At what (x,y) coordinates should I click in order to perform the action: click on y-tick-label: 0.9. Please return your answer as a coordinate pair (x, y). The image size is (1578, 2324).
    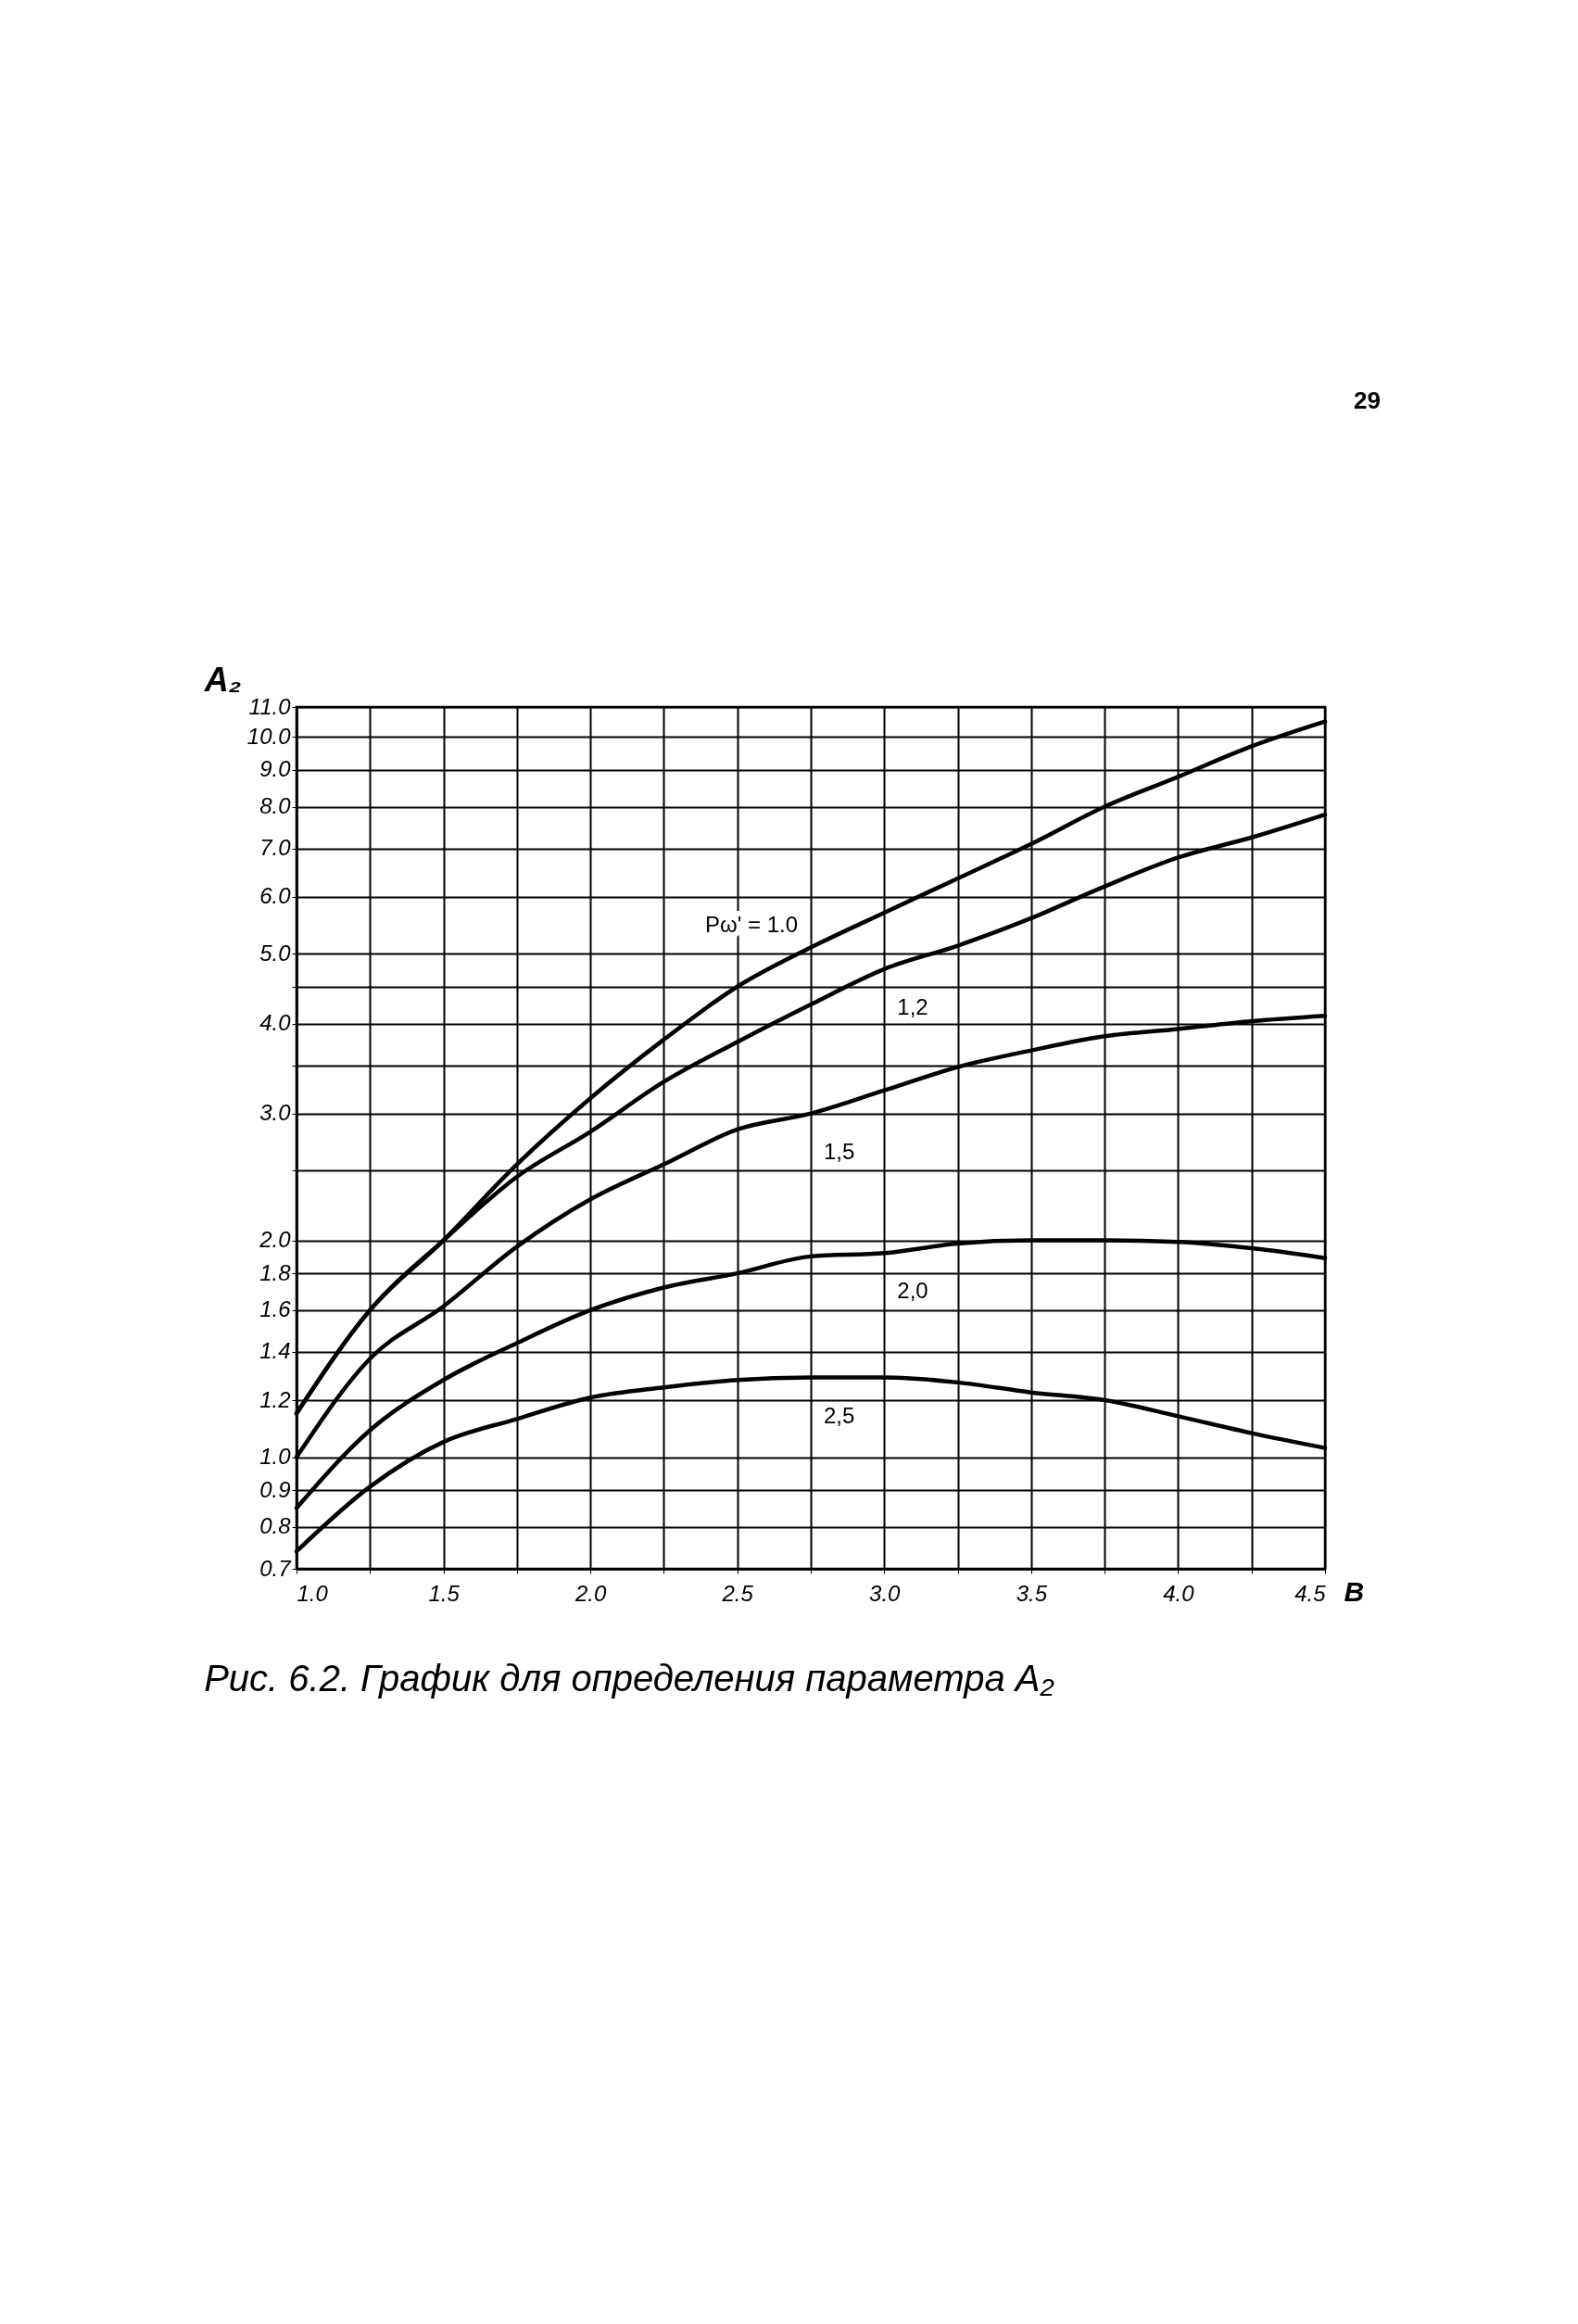
    Looking at the image, I should click on (275, 1489).